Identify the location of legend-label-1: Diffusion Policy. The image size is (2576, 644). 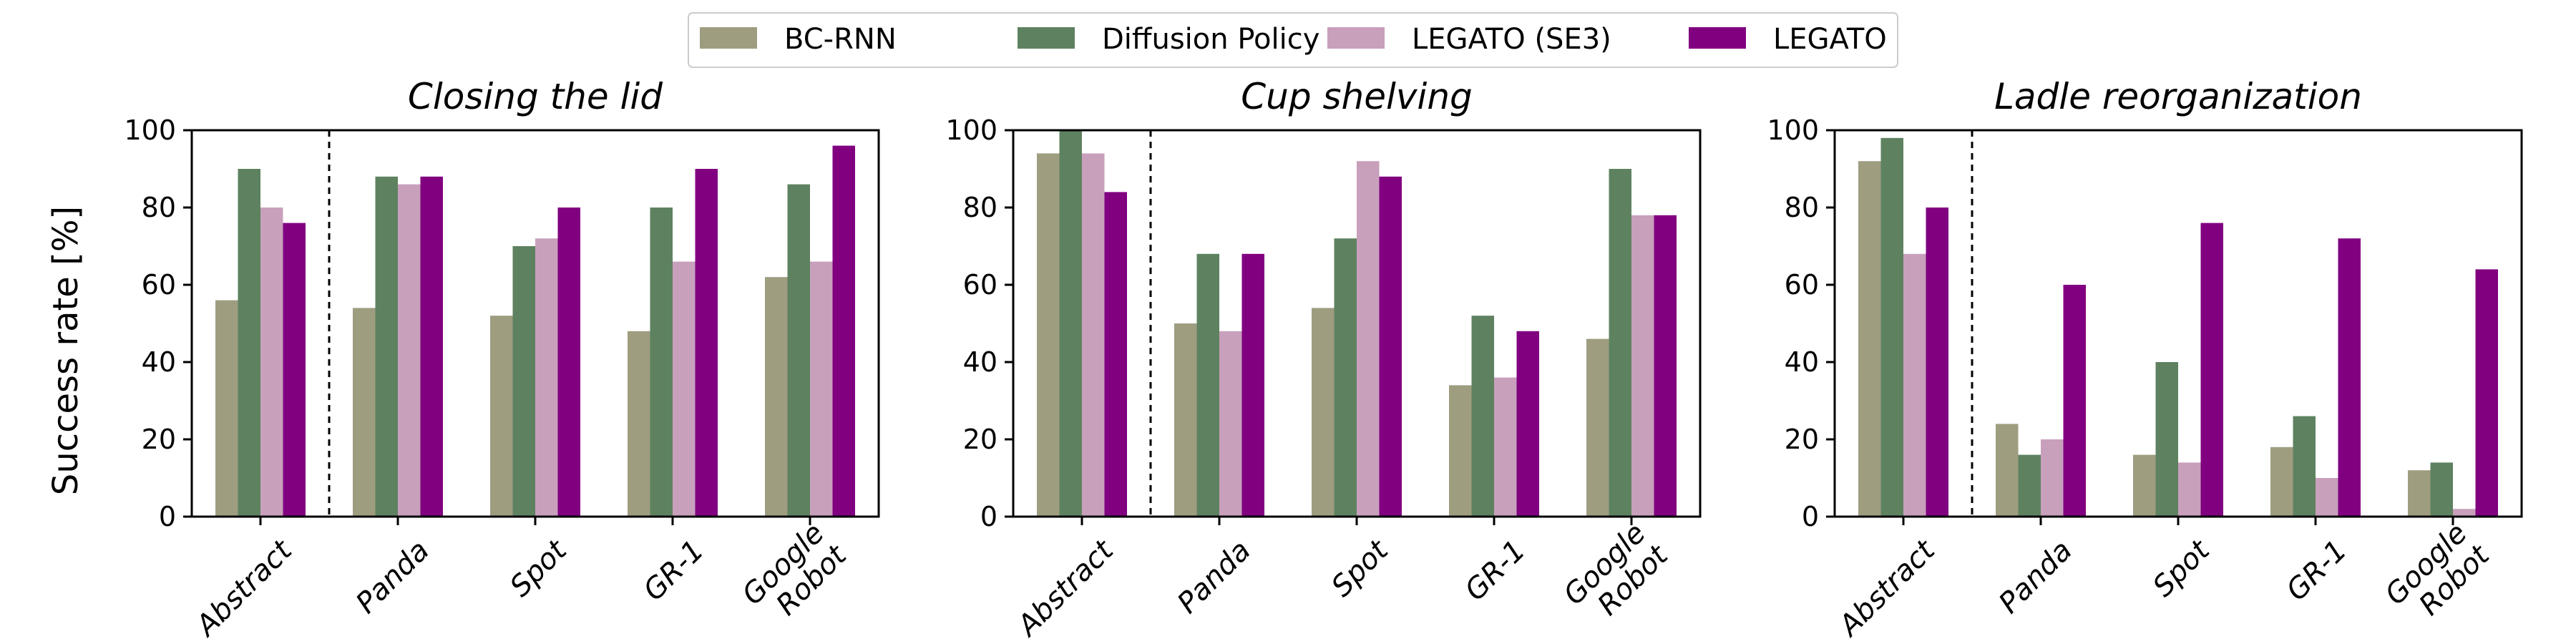
(1210, 39).